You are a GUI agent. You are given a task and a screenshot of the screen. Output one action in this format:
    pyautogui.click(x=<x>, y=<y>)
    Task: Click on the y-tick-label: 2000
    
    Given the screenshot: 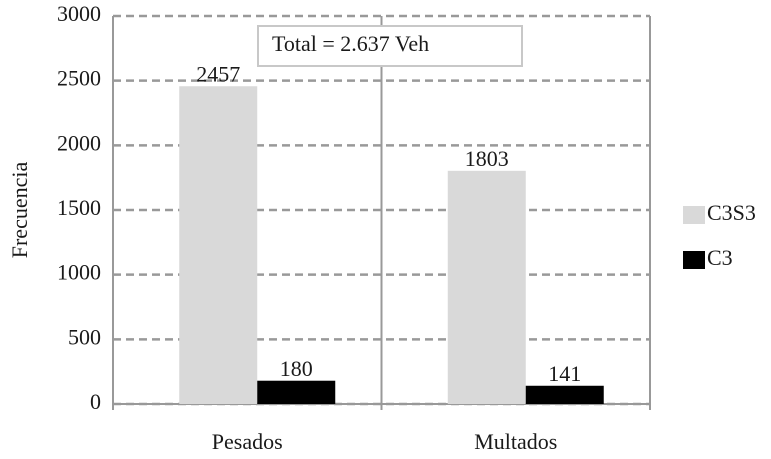 What is the action you would take?
    pyautogui.click(x=79, y=142)
    